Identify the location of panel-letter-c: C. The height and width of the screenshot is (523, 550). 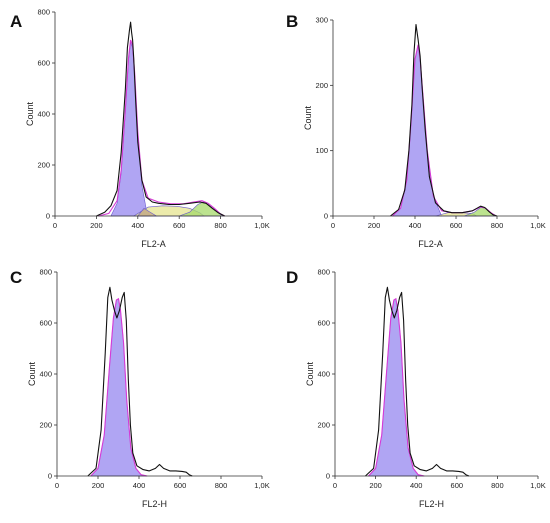
(16, 277).